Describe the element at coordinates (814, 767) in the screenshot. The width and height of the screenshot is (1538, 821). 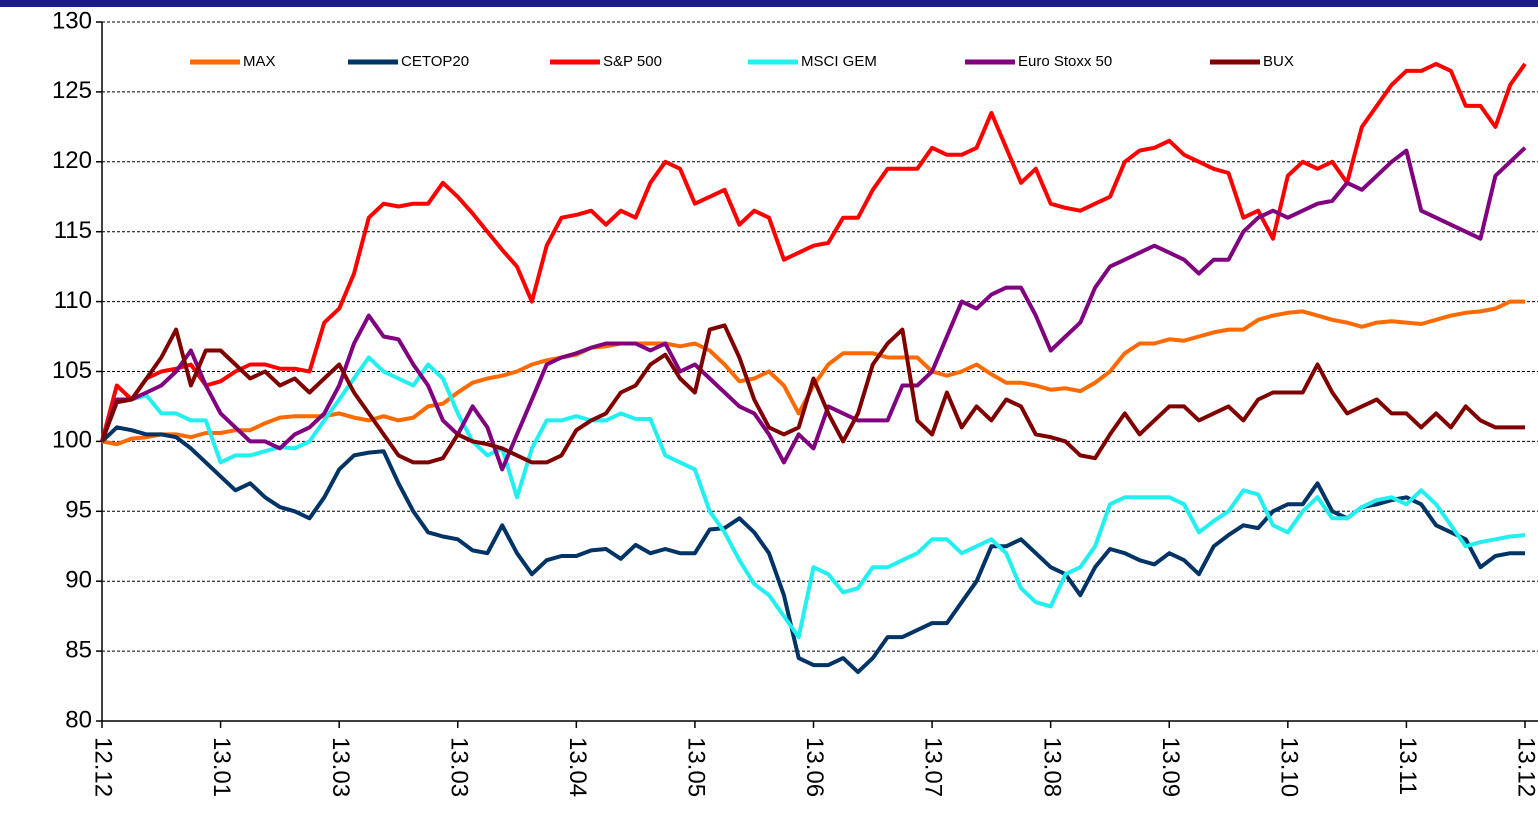
I see `x-tick-label: 13.06` at that location.